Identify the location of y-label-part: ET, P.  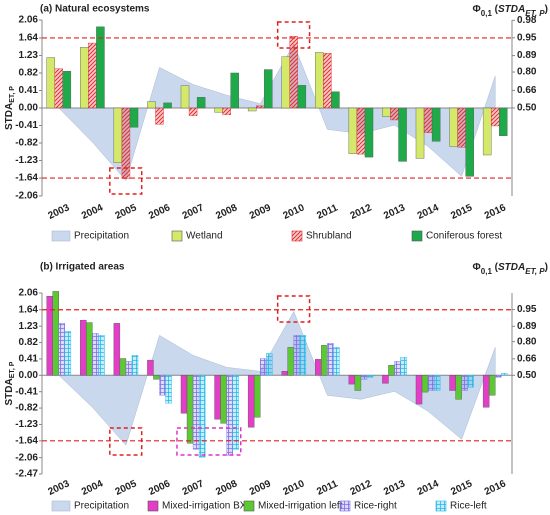
(12, 369).